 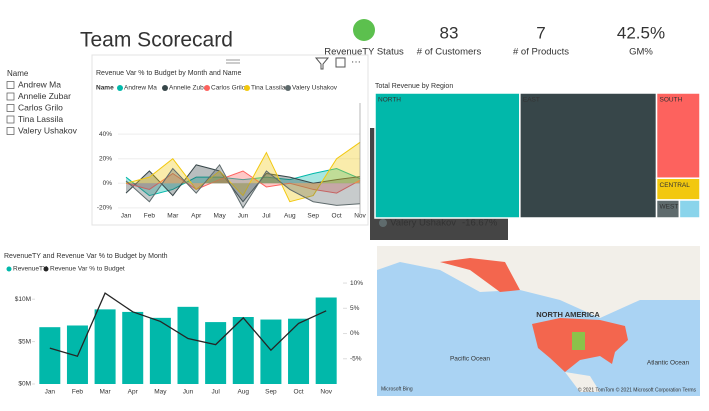 What do you see at coordinates (669, 207) in the screenshot?
I see `tile-label: WEST` at bounding box center [669, 207].